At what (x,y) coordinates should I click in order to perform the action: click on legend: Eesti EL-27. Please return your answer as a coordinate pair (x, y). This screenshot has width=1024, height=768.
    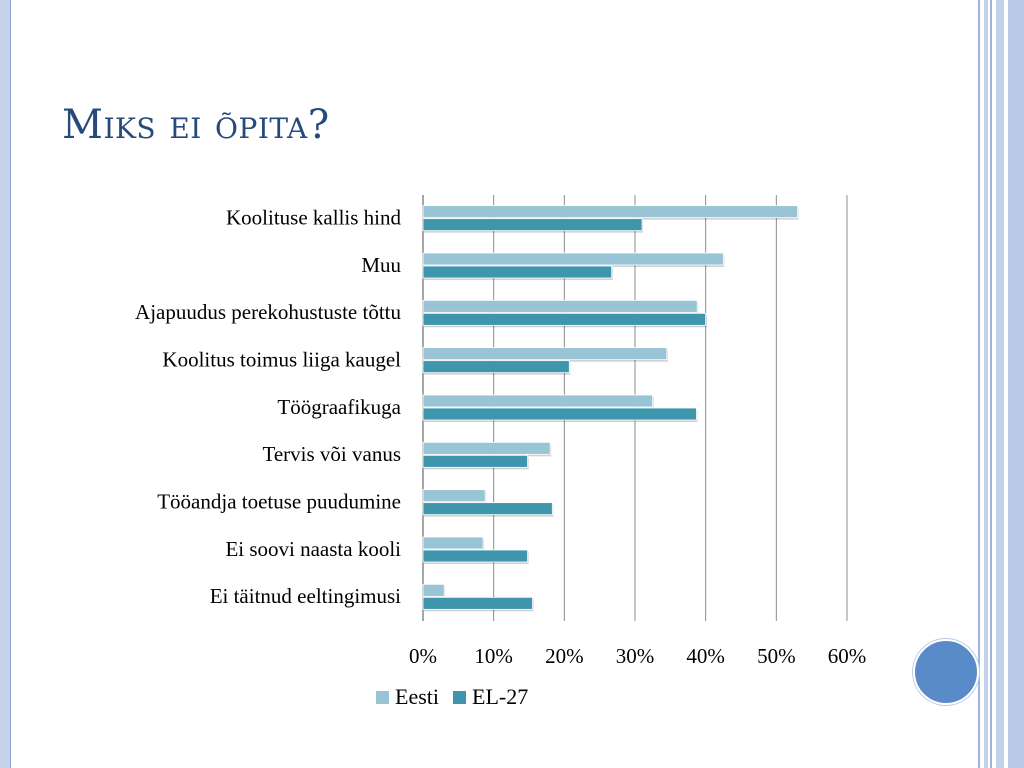
    Looking at the image, I should click on (459, 697).